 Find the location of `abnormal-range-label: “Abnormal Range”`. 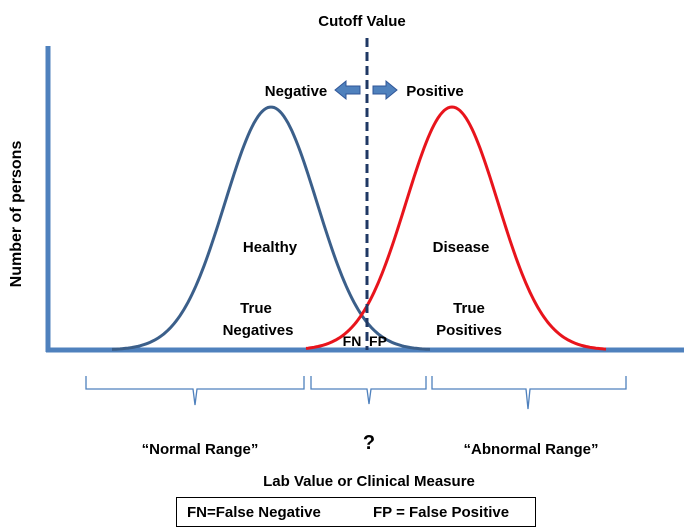

abnormal-range-label: “Abnormal Range” is located at coordinates (530, 449).